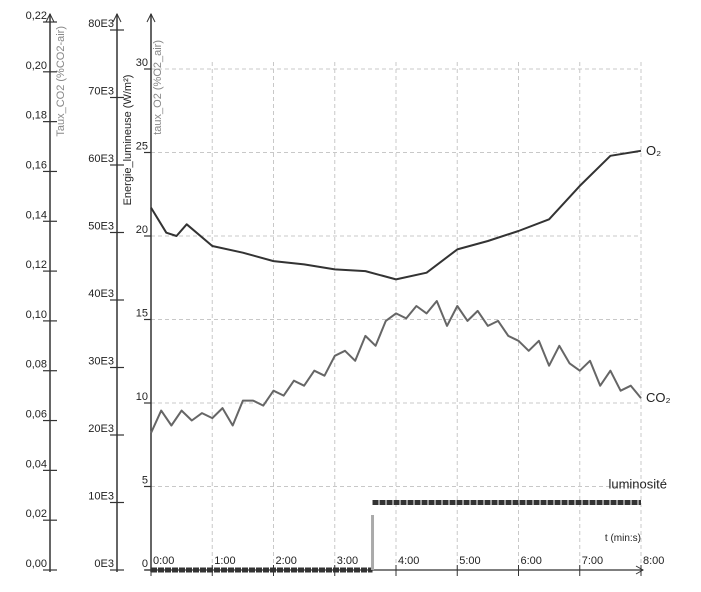 The width and height of the screenshot is (701, 592). I want to click on light-tick-label: 60E3, so click(101, 159).